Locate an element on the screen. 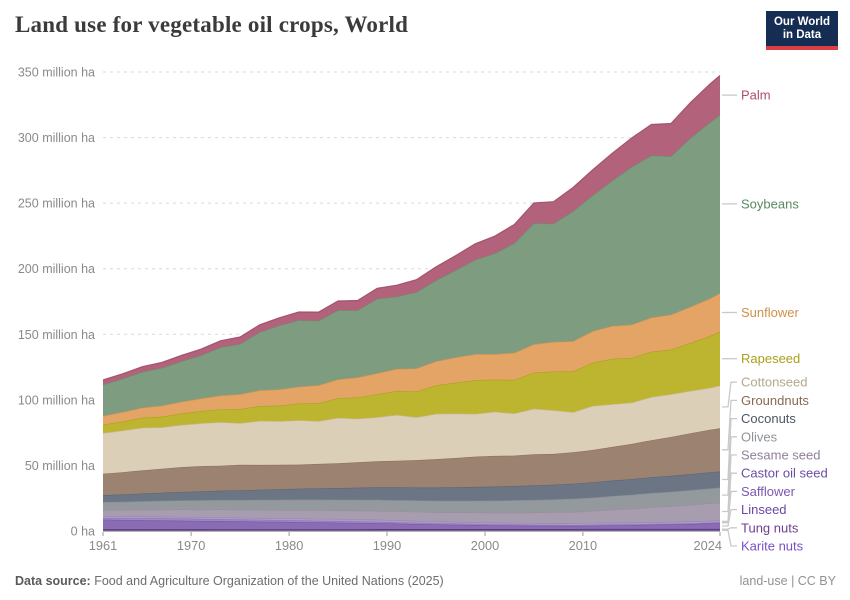 This screenshot has width=850, height=600. area-groundnuts is located at coordinates (411, 462).